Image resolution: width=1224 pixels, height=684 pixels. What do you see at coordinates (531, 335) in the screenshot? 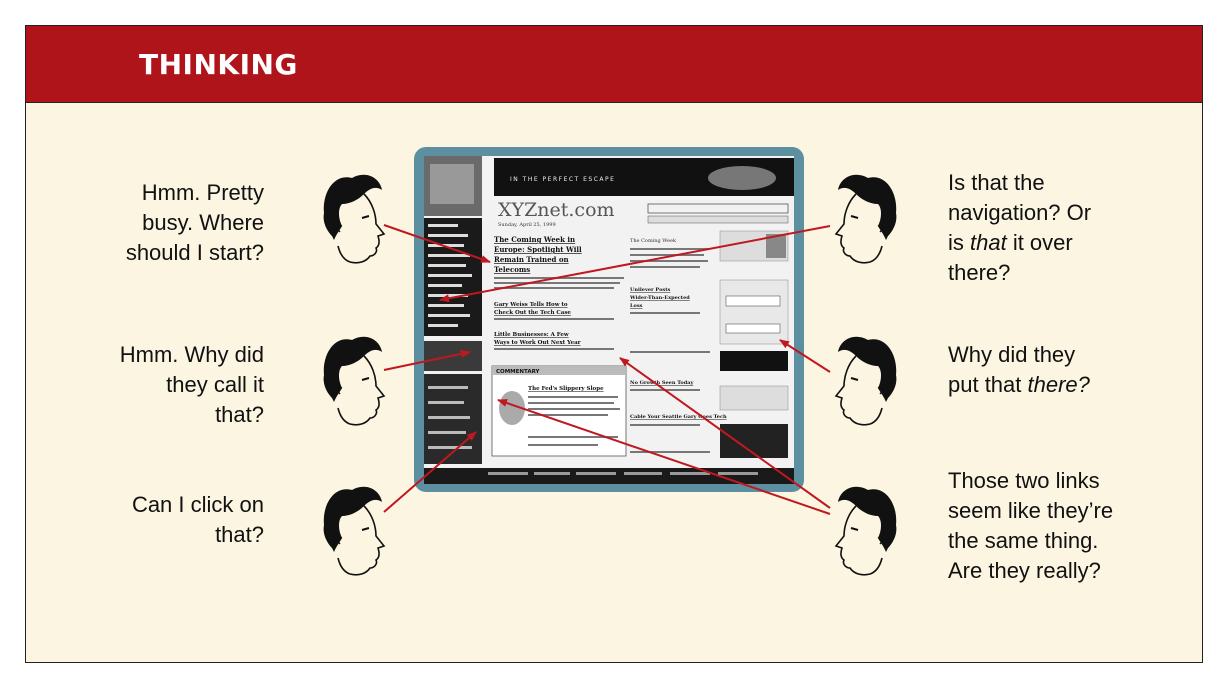
I see `story-link: Little Businesses: A Few` at bounding box center [531, 335].